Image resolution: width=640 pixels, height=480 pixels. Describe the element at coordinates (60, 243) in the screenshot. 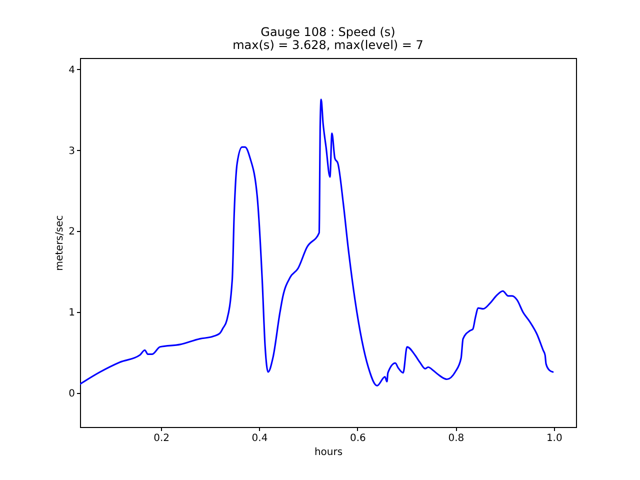

I see `y-axis-title: meters/sec` at that location.